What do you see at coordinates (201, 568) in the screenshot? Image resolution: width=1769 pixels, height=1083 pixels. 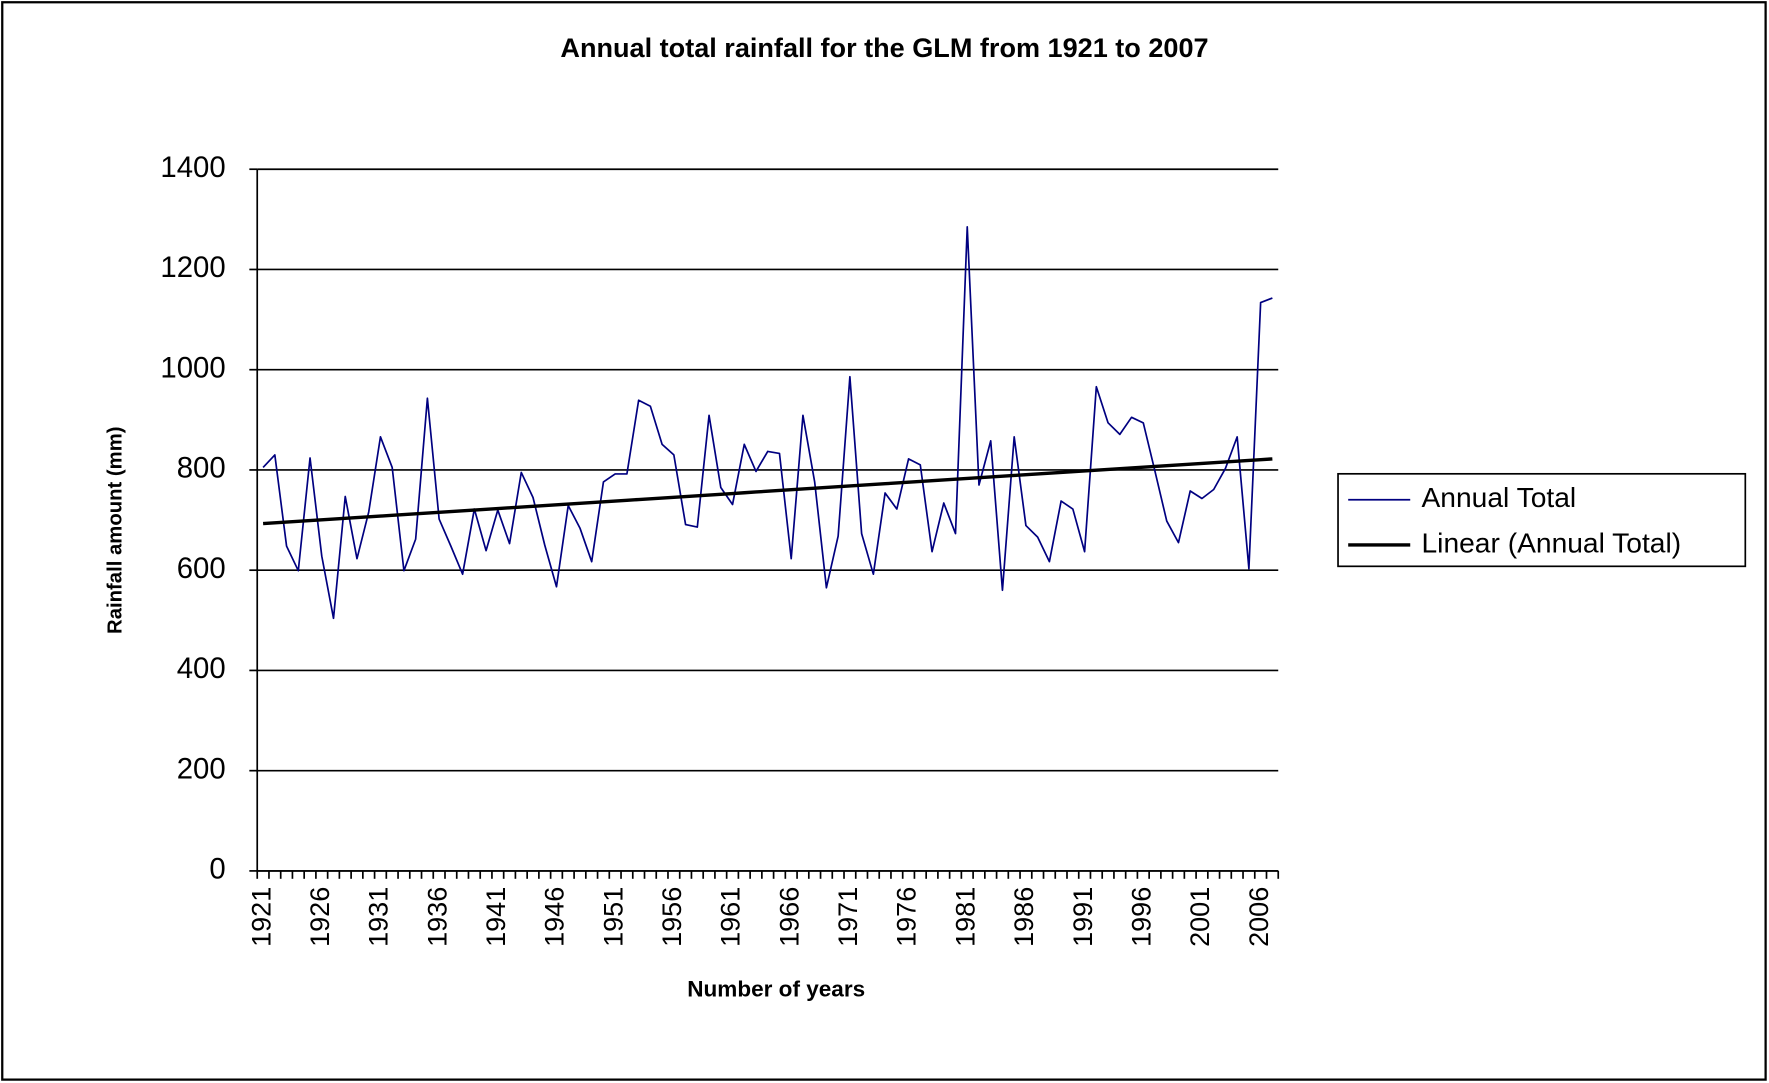 I see `y-tick-label: 600` at bounding box center [201, 568].